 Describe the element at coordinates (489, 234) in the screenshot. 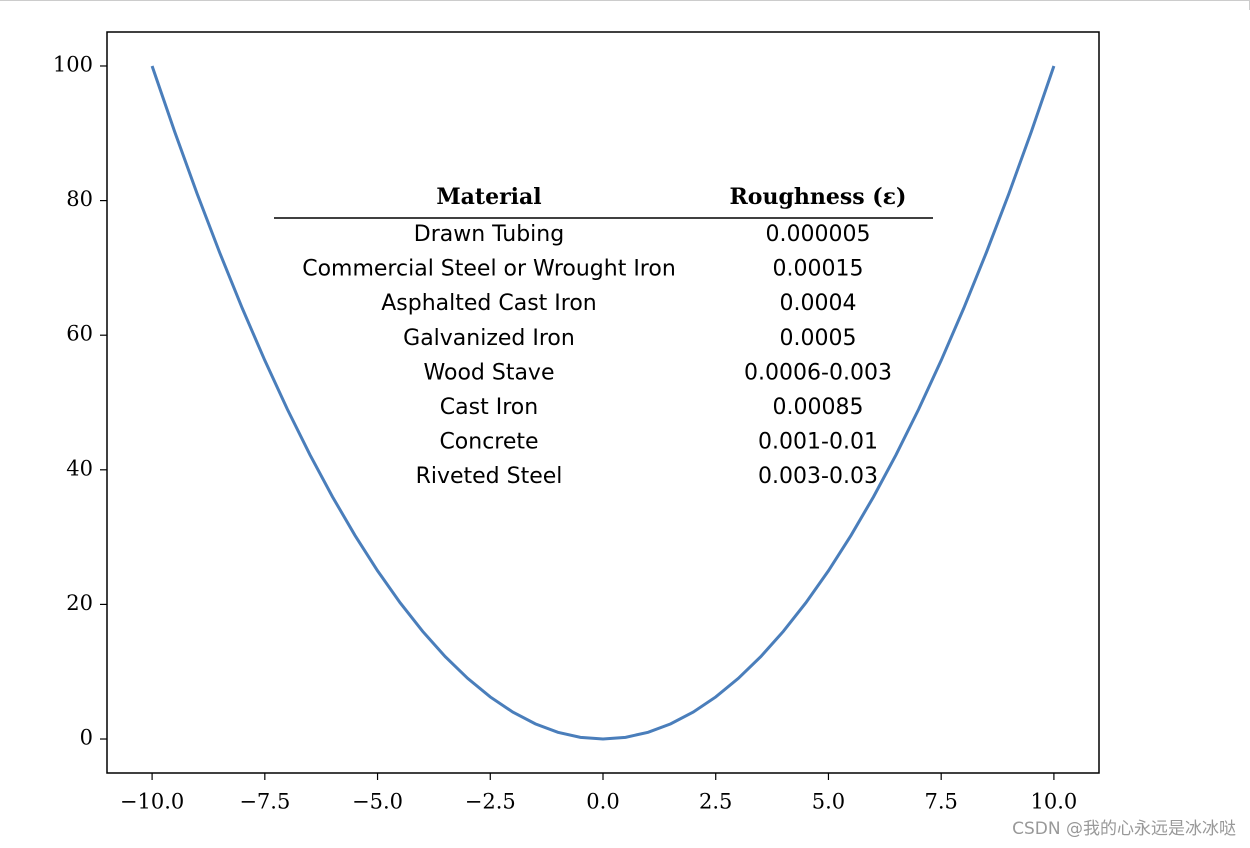

I see `table-cell: Drawn Tubing` at that location.